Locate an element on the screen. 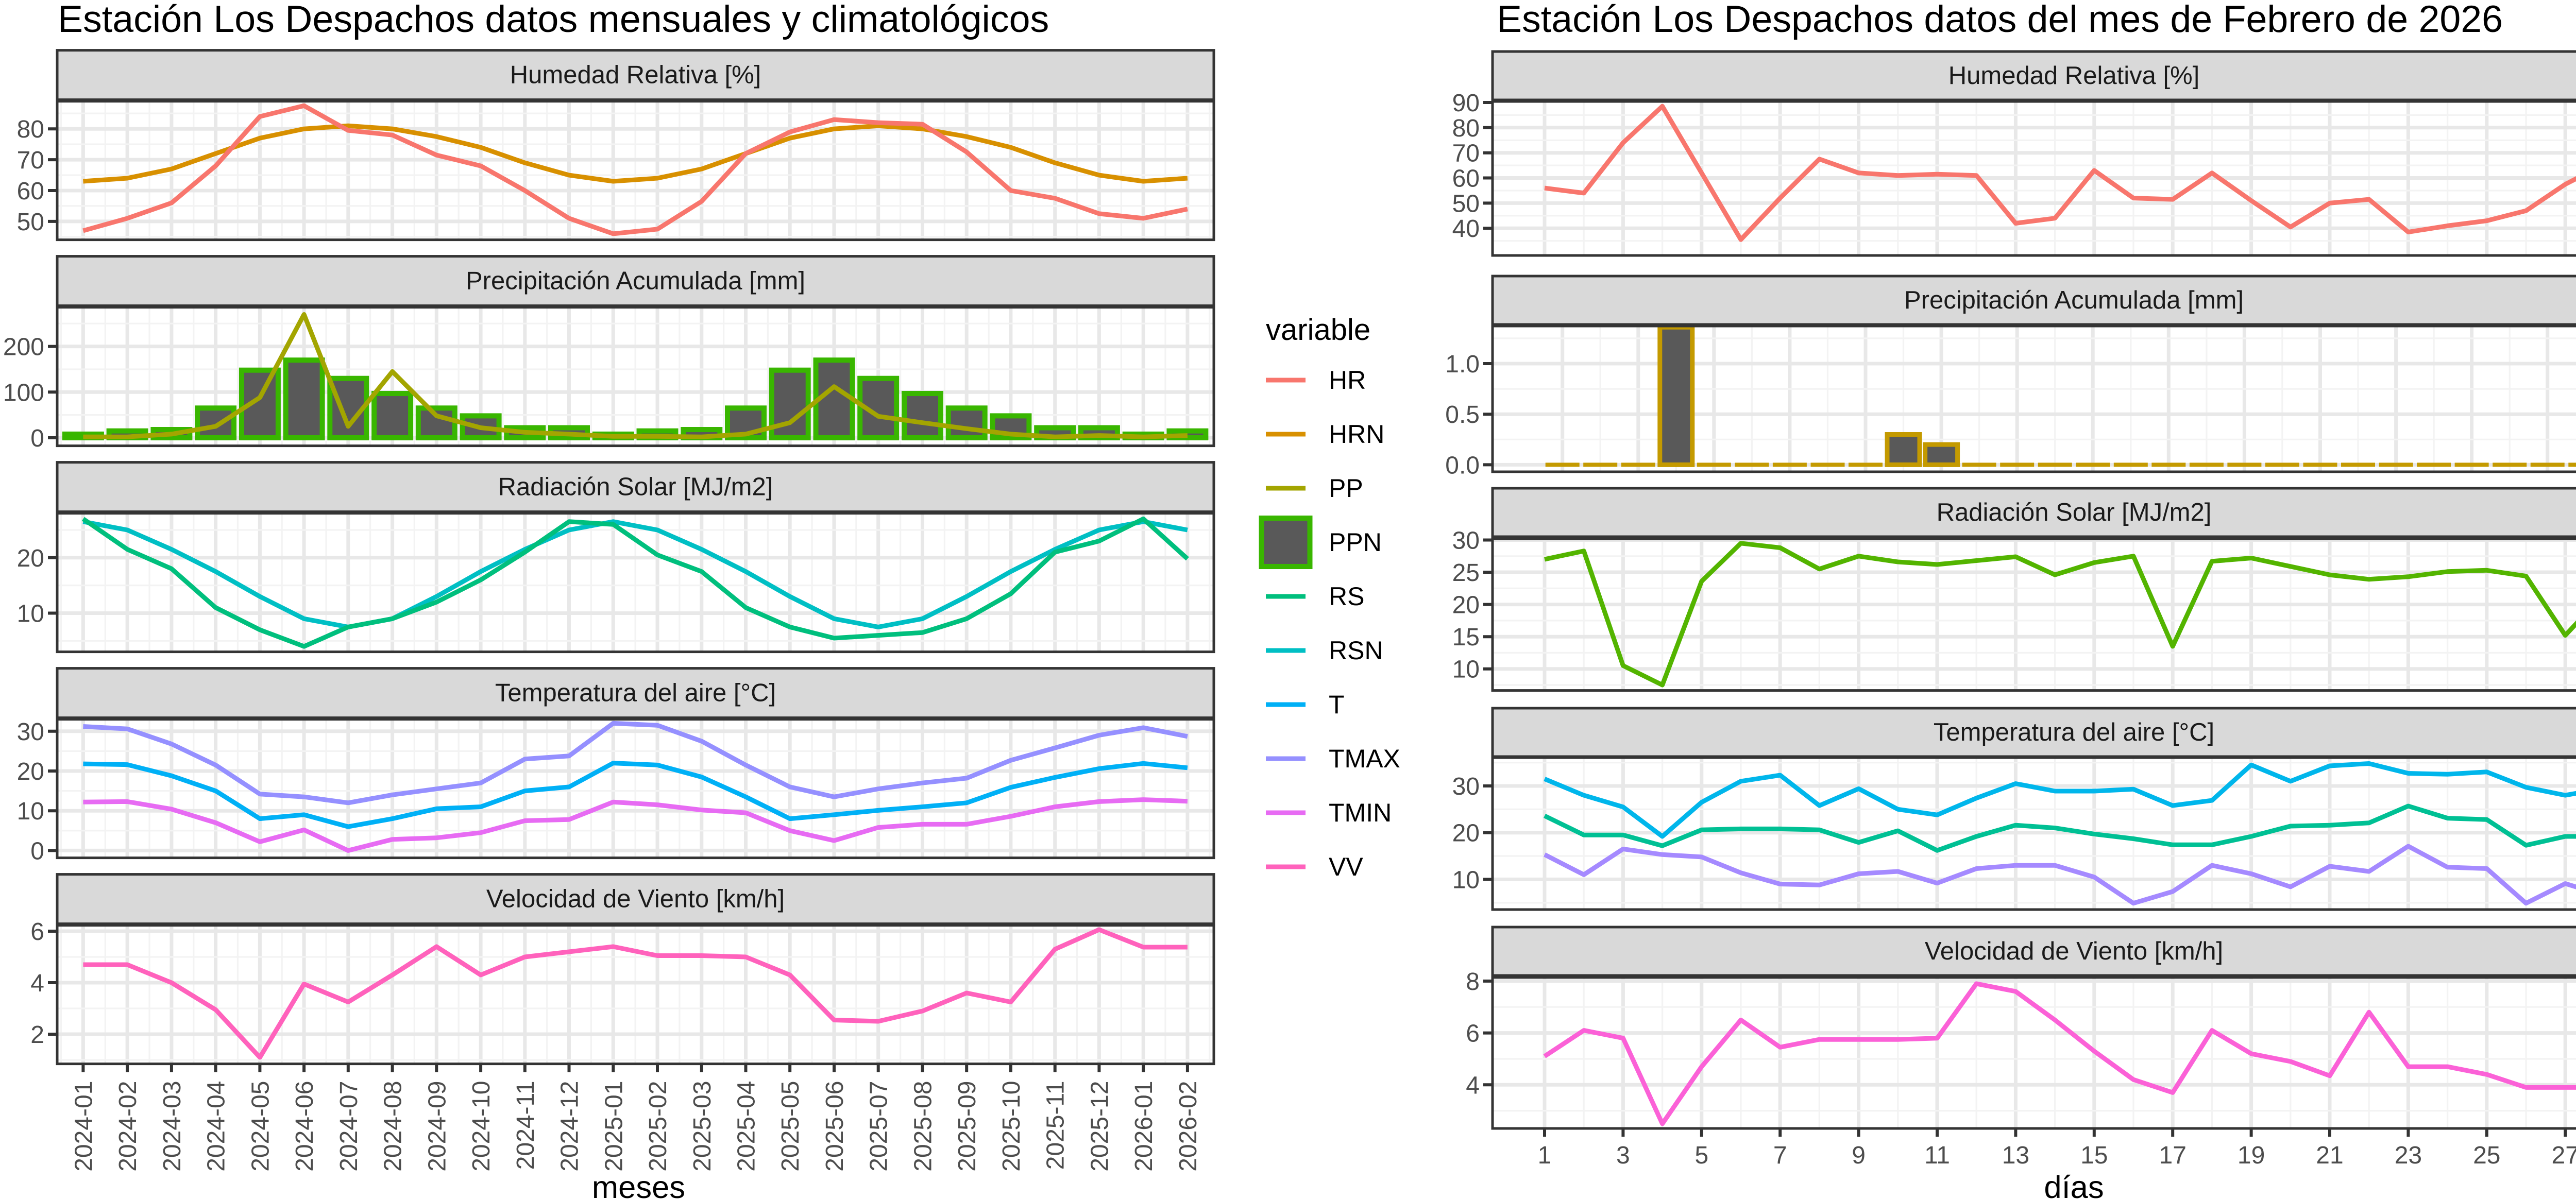  svg-text: 21 is located at coordinates (2329, 1155).